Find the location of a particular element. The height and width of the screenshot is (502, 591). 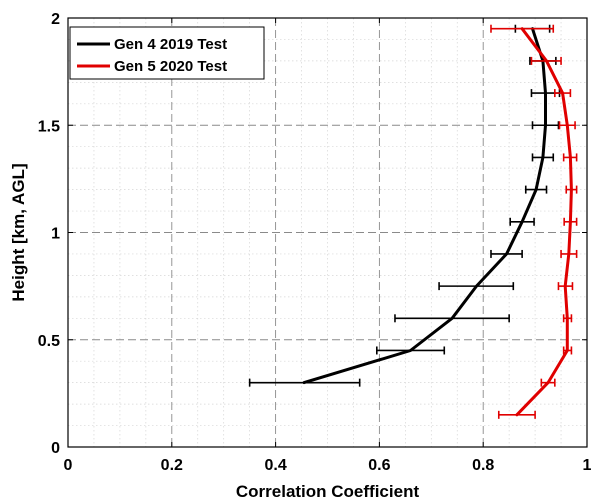

y-tick-label: 1.5 is located at coordinates (49, 126).